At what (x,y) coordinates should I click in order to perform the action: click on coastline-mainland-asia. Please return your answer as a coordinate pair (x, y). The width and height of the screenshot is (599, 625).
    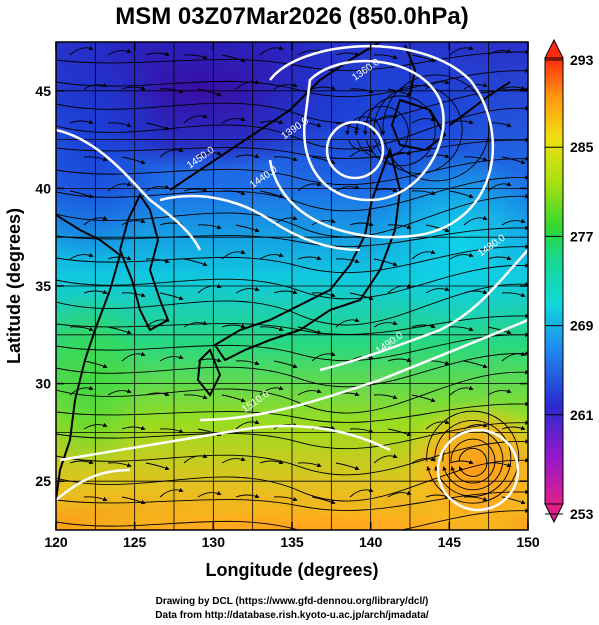
    Looking at the image, I should click on (89, 357).